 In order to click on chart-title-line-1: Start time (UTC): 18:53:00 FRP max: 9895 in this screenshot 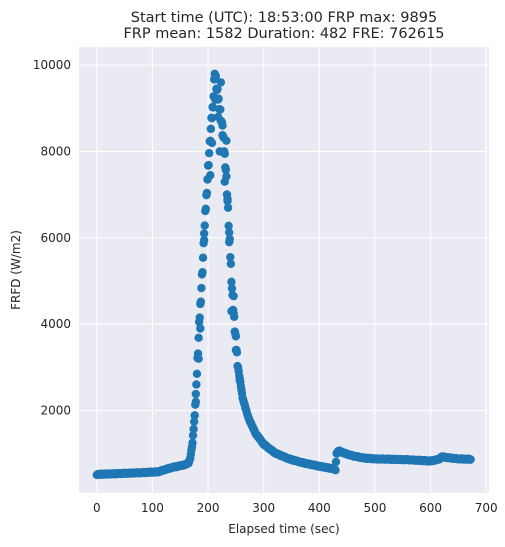, I will do `click(284, 18)`.